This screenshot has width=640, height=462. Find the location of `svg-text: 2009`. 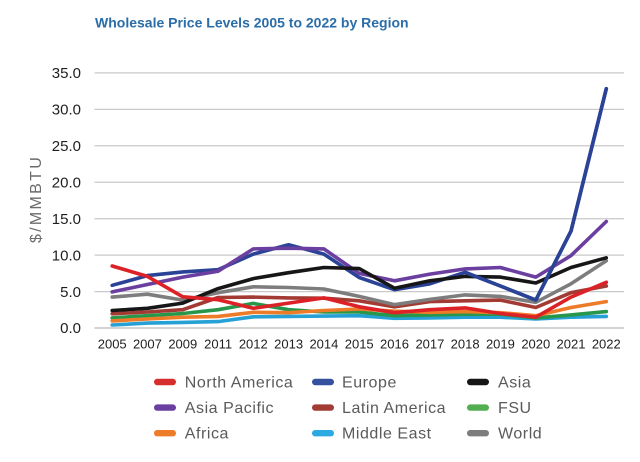

svg-text: 2009 is located at coordinates (182, 343).